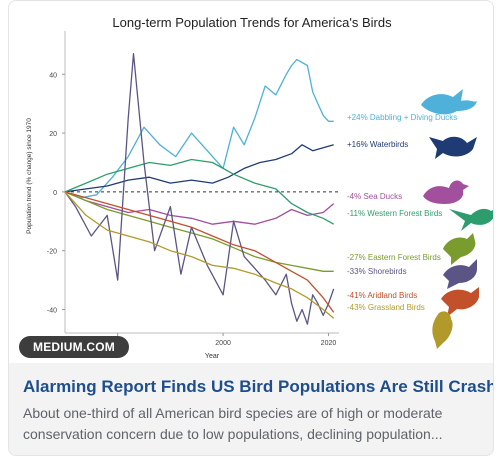 This screenshot has width=502, height=458. Describe the element at coordinates (402, 117) in the screenshot. I see `series-label-0: +24% Dabbling + Diving Ducks` at that location.